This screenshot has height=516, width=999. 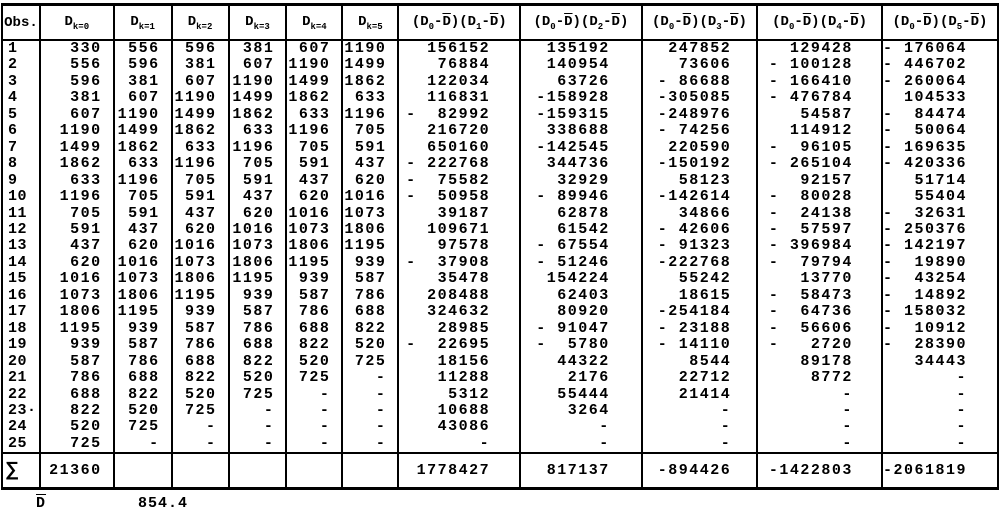 What do you see at coordinates (939, 378) in the screenshot?
I see `cell-p5: -` at bounding box center [939, 378].